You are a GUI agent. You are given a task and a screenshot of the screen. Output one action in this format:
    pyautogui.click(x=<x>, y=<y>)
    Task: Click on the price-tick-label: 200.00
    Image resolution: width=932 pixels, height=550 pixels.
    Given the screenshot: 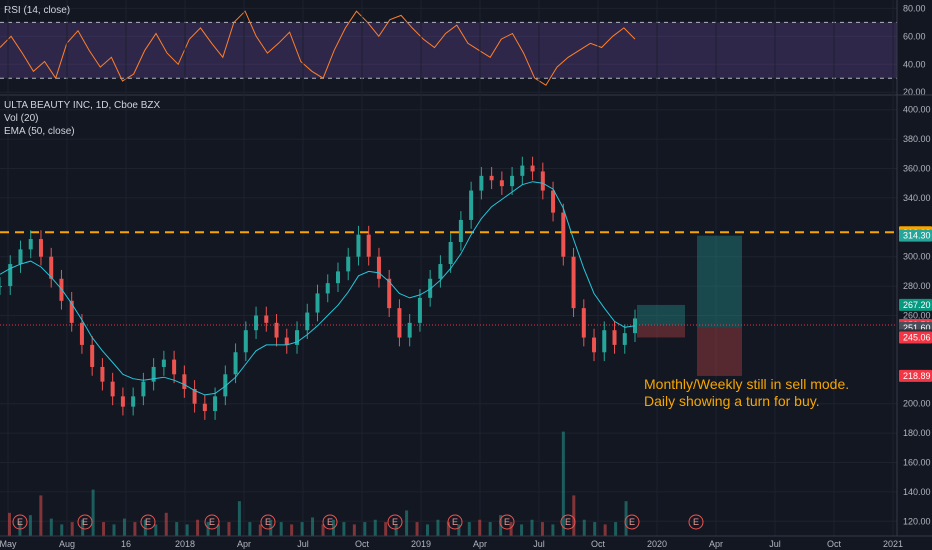 What is the action you would take?
    pyautogui.click(x=917, y=404)
    